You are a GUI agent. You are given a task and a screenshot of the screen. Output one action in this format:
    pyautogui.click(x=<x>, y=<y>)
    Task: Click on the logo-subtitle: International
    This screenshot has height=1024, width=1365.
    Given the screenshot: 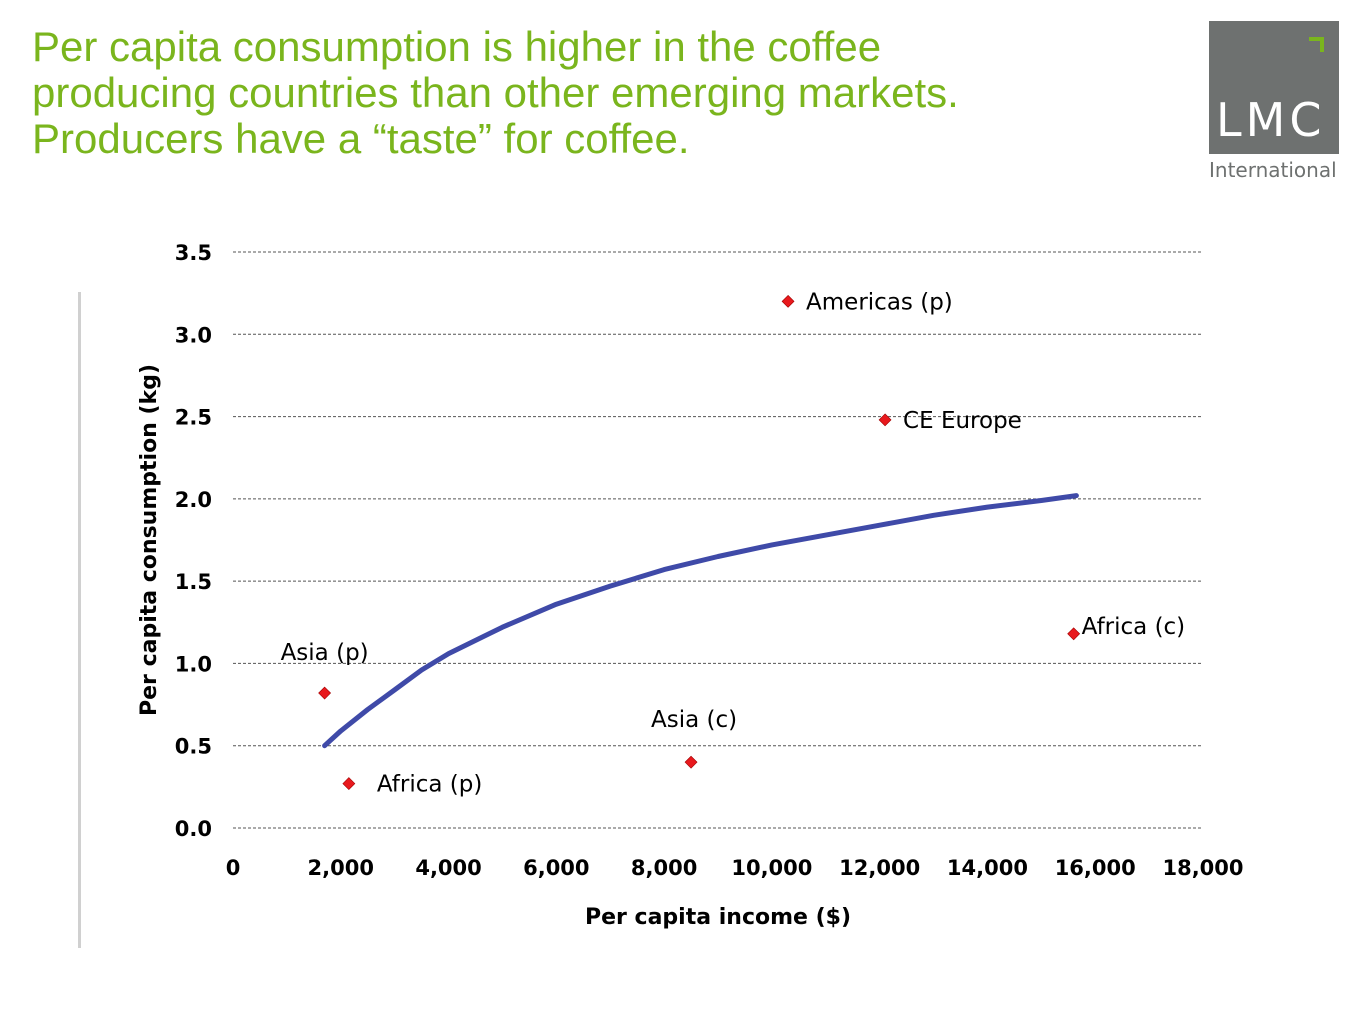 What is the action you would take?
    pyautogui.click(x=1273, y=170)
    